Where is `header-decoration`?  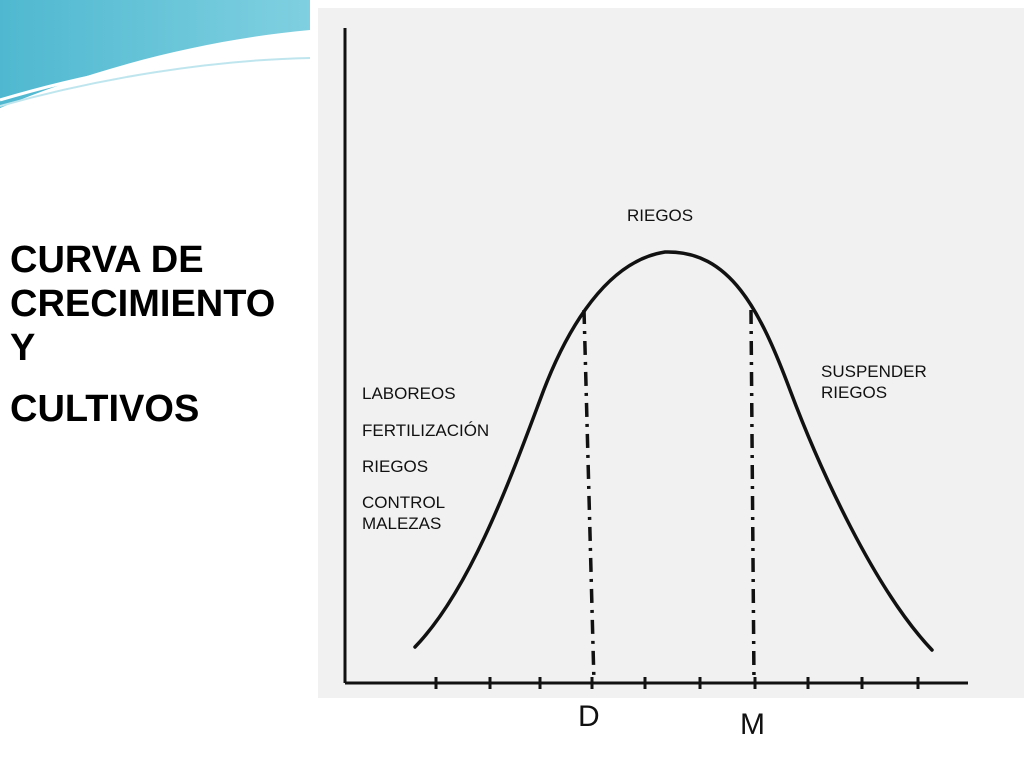 header-decoration is located at coordinates (155, 56).